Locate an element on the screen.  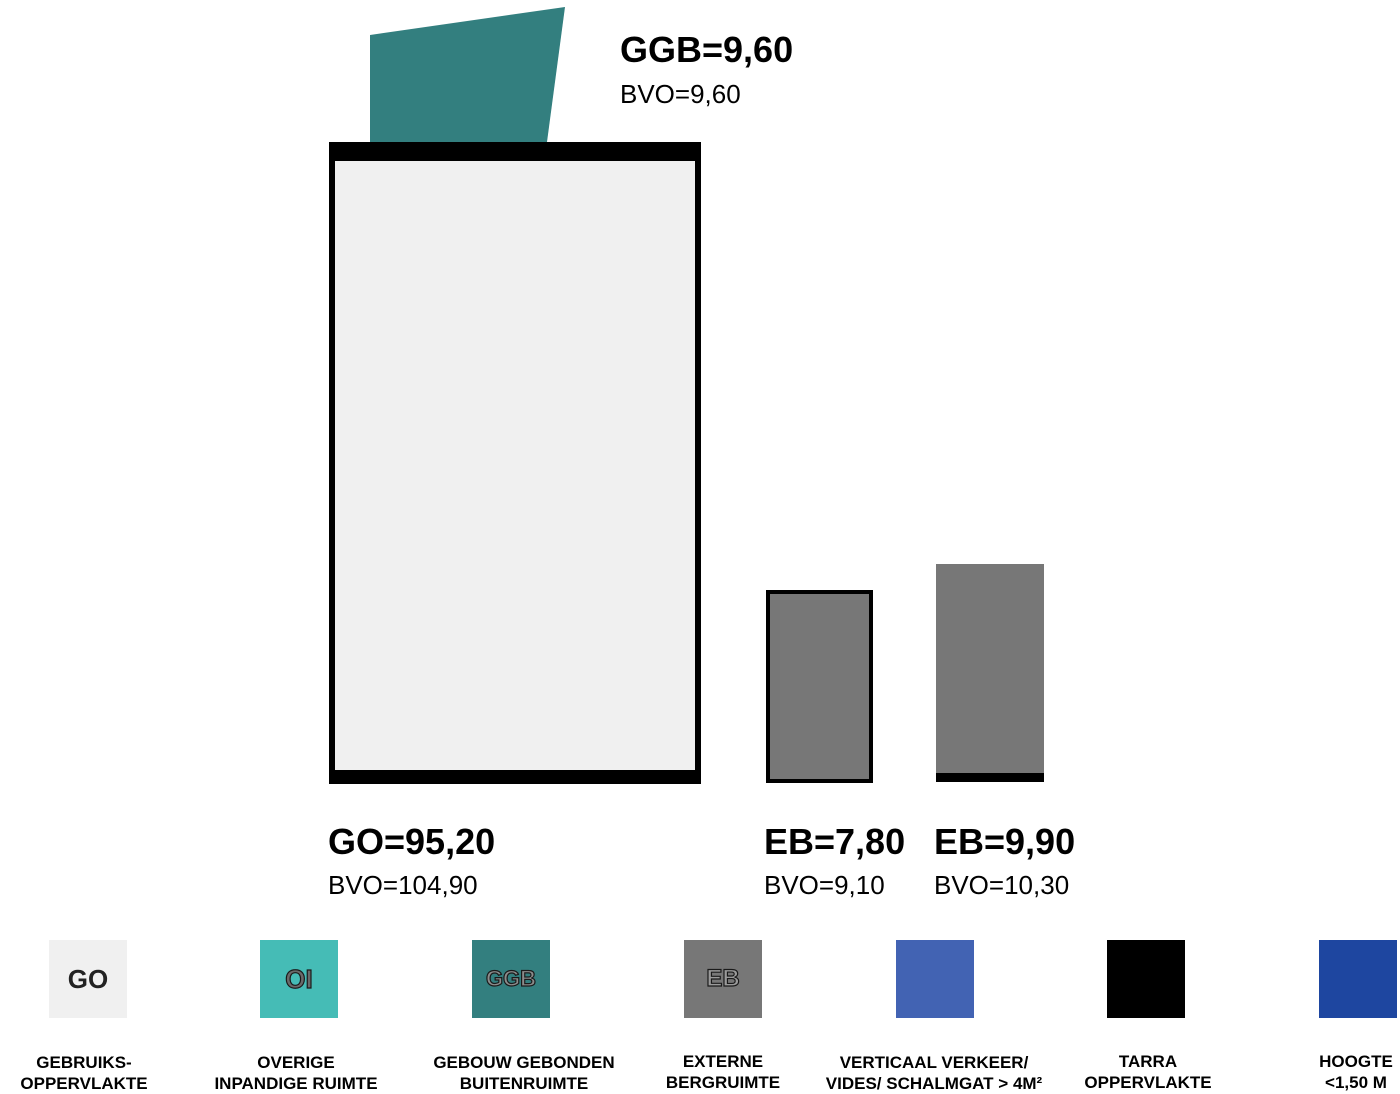
go-bvo: BVO=104,90 is located at coordinates (403, 885).